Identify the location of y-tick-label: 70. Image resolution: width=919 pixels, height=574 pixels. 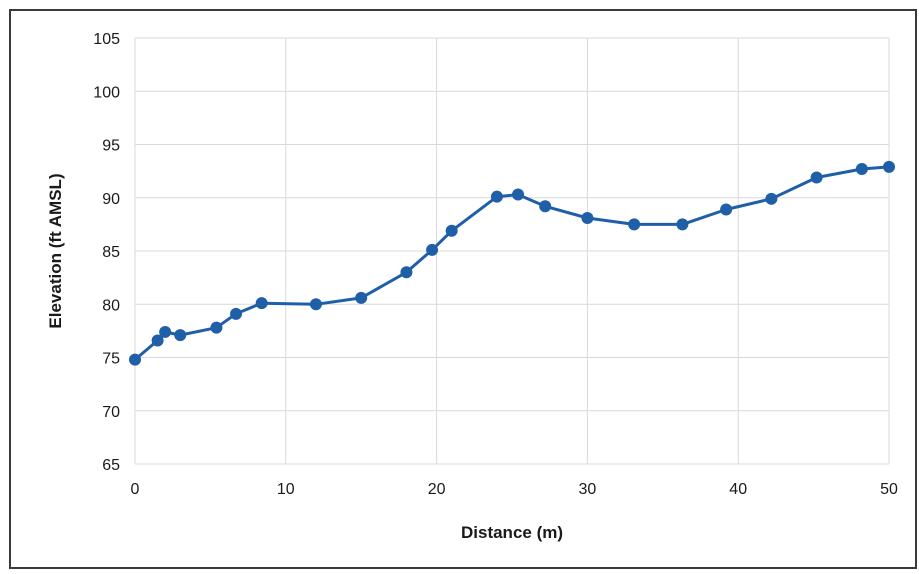
(111, 412).